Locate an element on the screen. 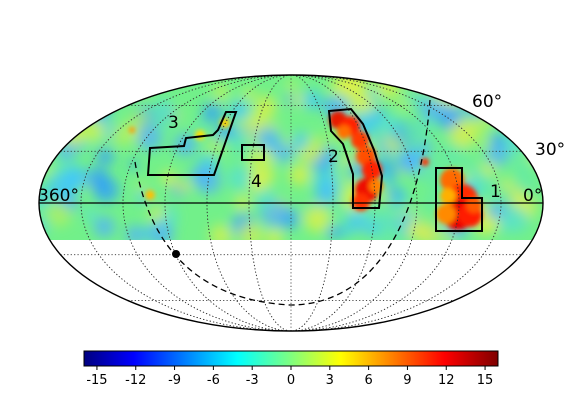 The image size is (581, 411). pole-marker is located at coordinates (176, 254).